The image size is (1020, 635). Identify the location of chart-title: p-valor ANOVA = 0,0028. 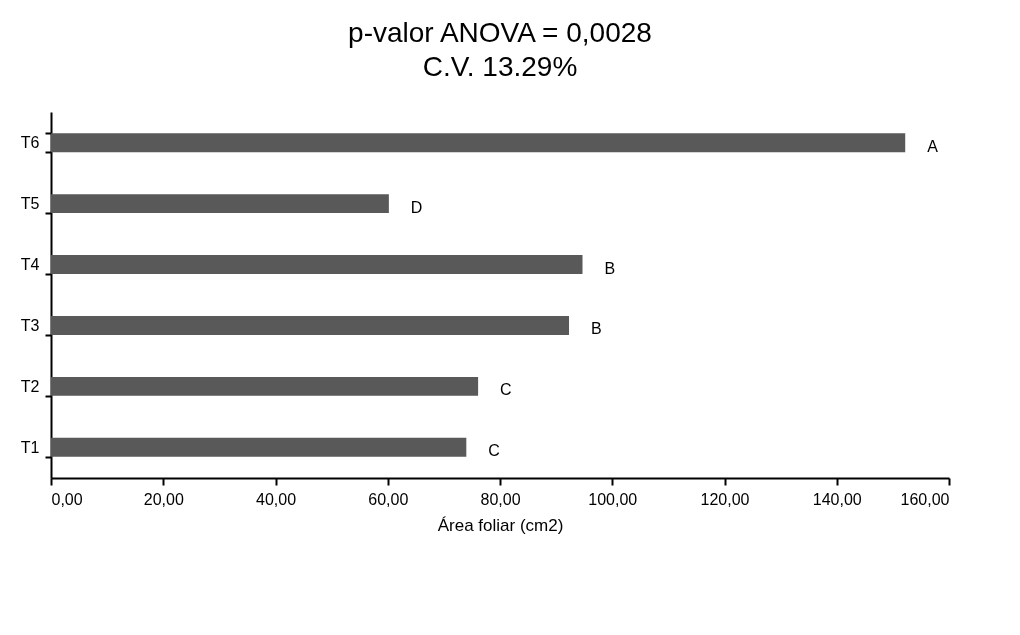
(500, 32).